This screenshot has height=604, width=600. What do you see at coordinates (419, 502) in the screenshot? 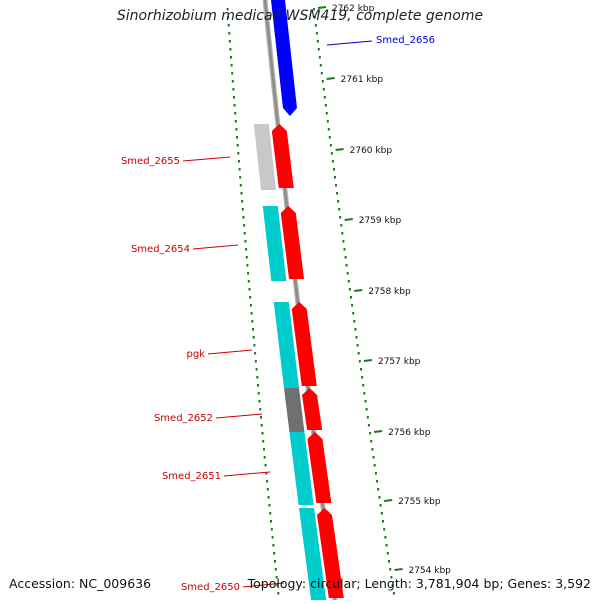
I see `tick-label: 2755 kbp` at bounding box center [419, 502].